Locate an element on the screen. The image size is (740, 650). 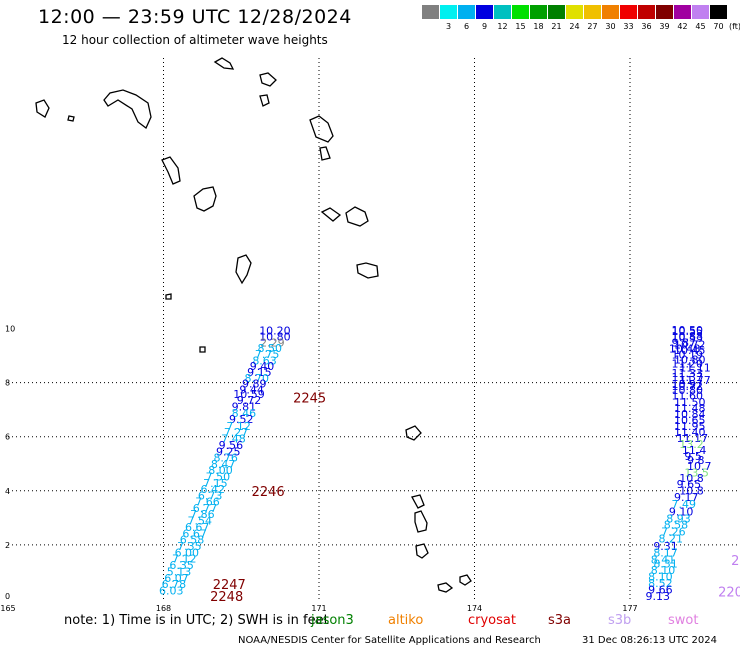
wave-height-value: 7.15 is located at coordinates (215, 483).